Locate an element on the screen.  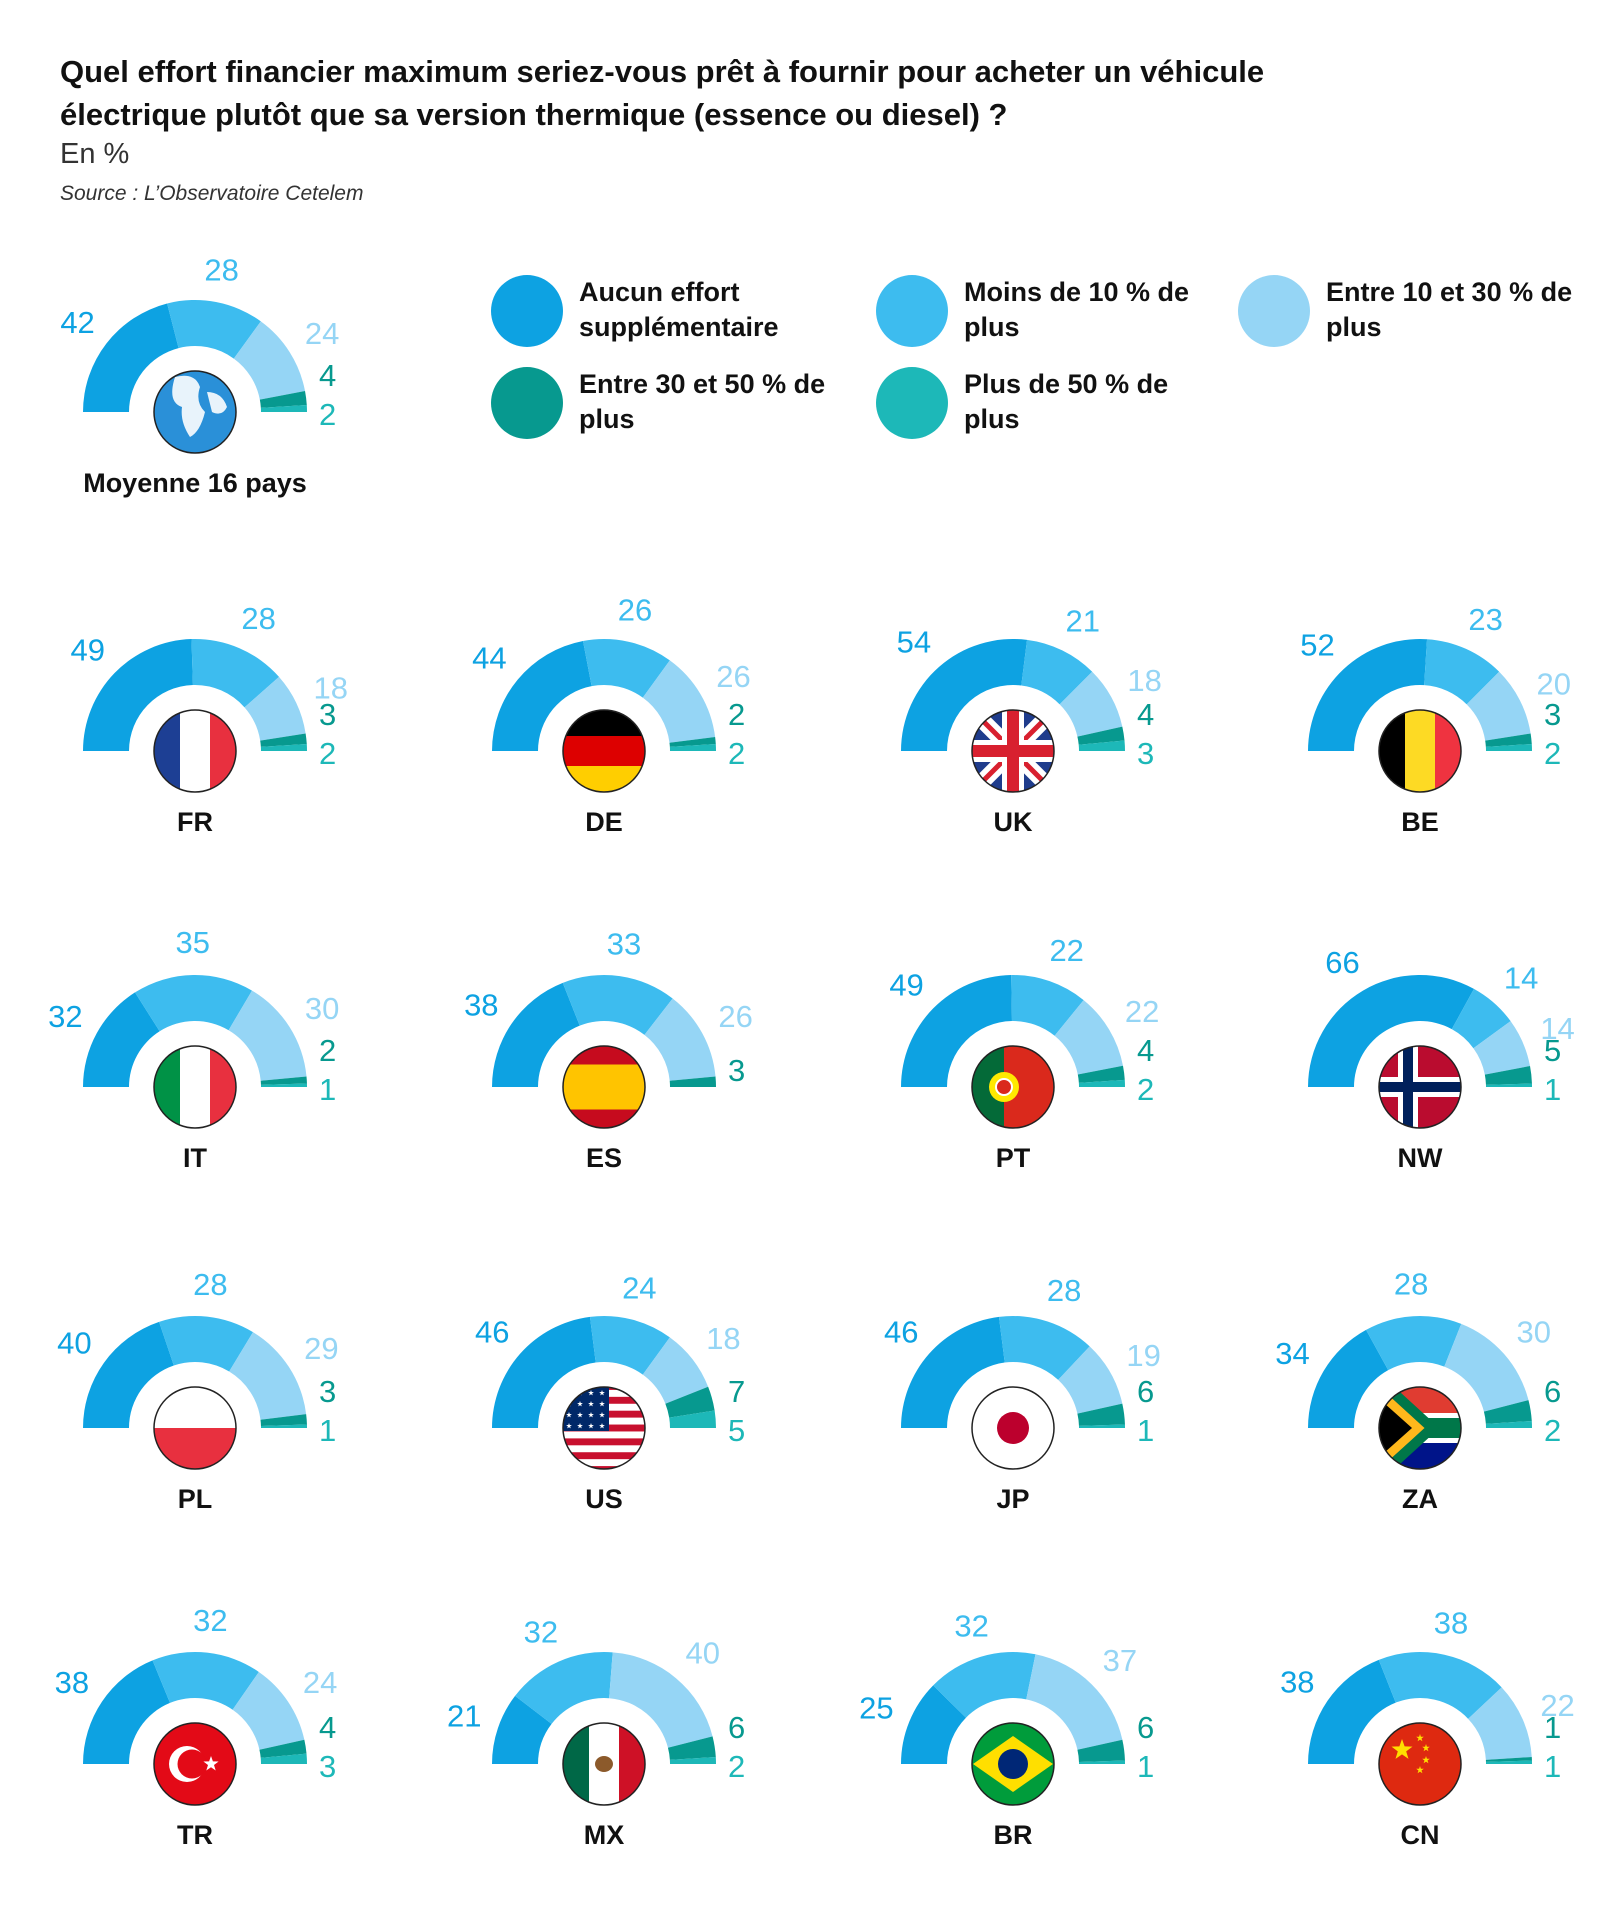
category-label: BE is located at coordinates (1420, 822).